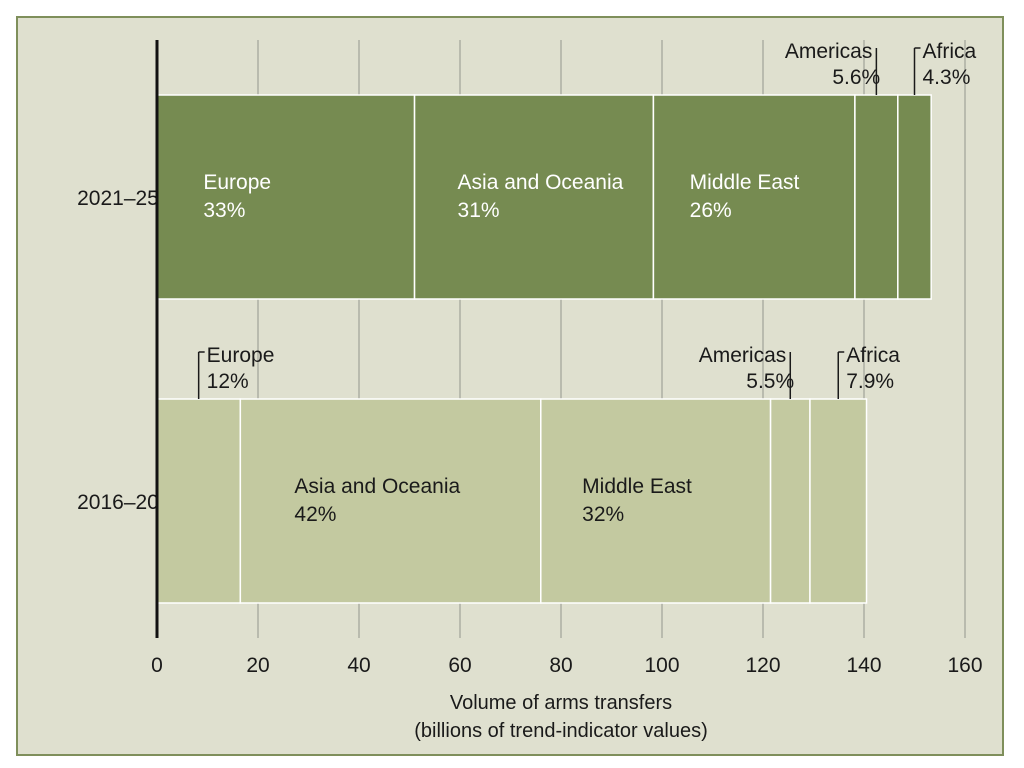 The height and width of the screenshot is (768, 1024). What do you see at coordinates (790, 501) in the screenshot?
I see `bar-2016-20-americas` at bounding box center [790, 501].